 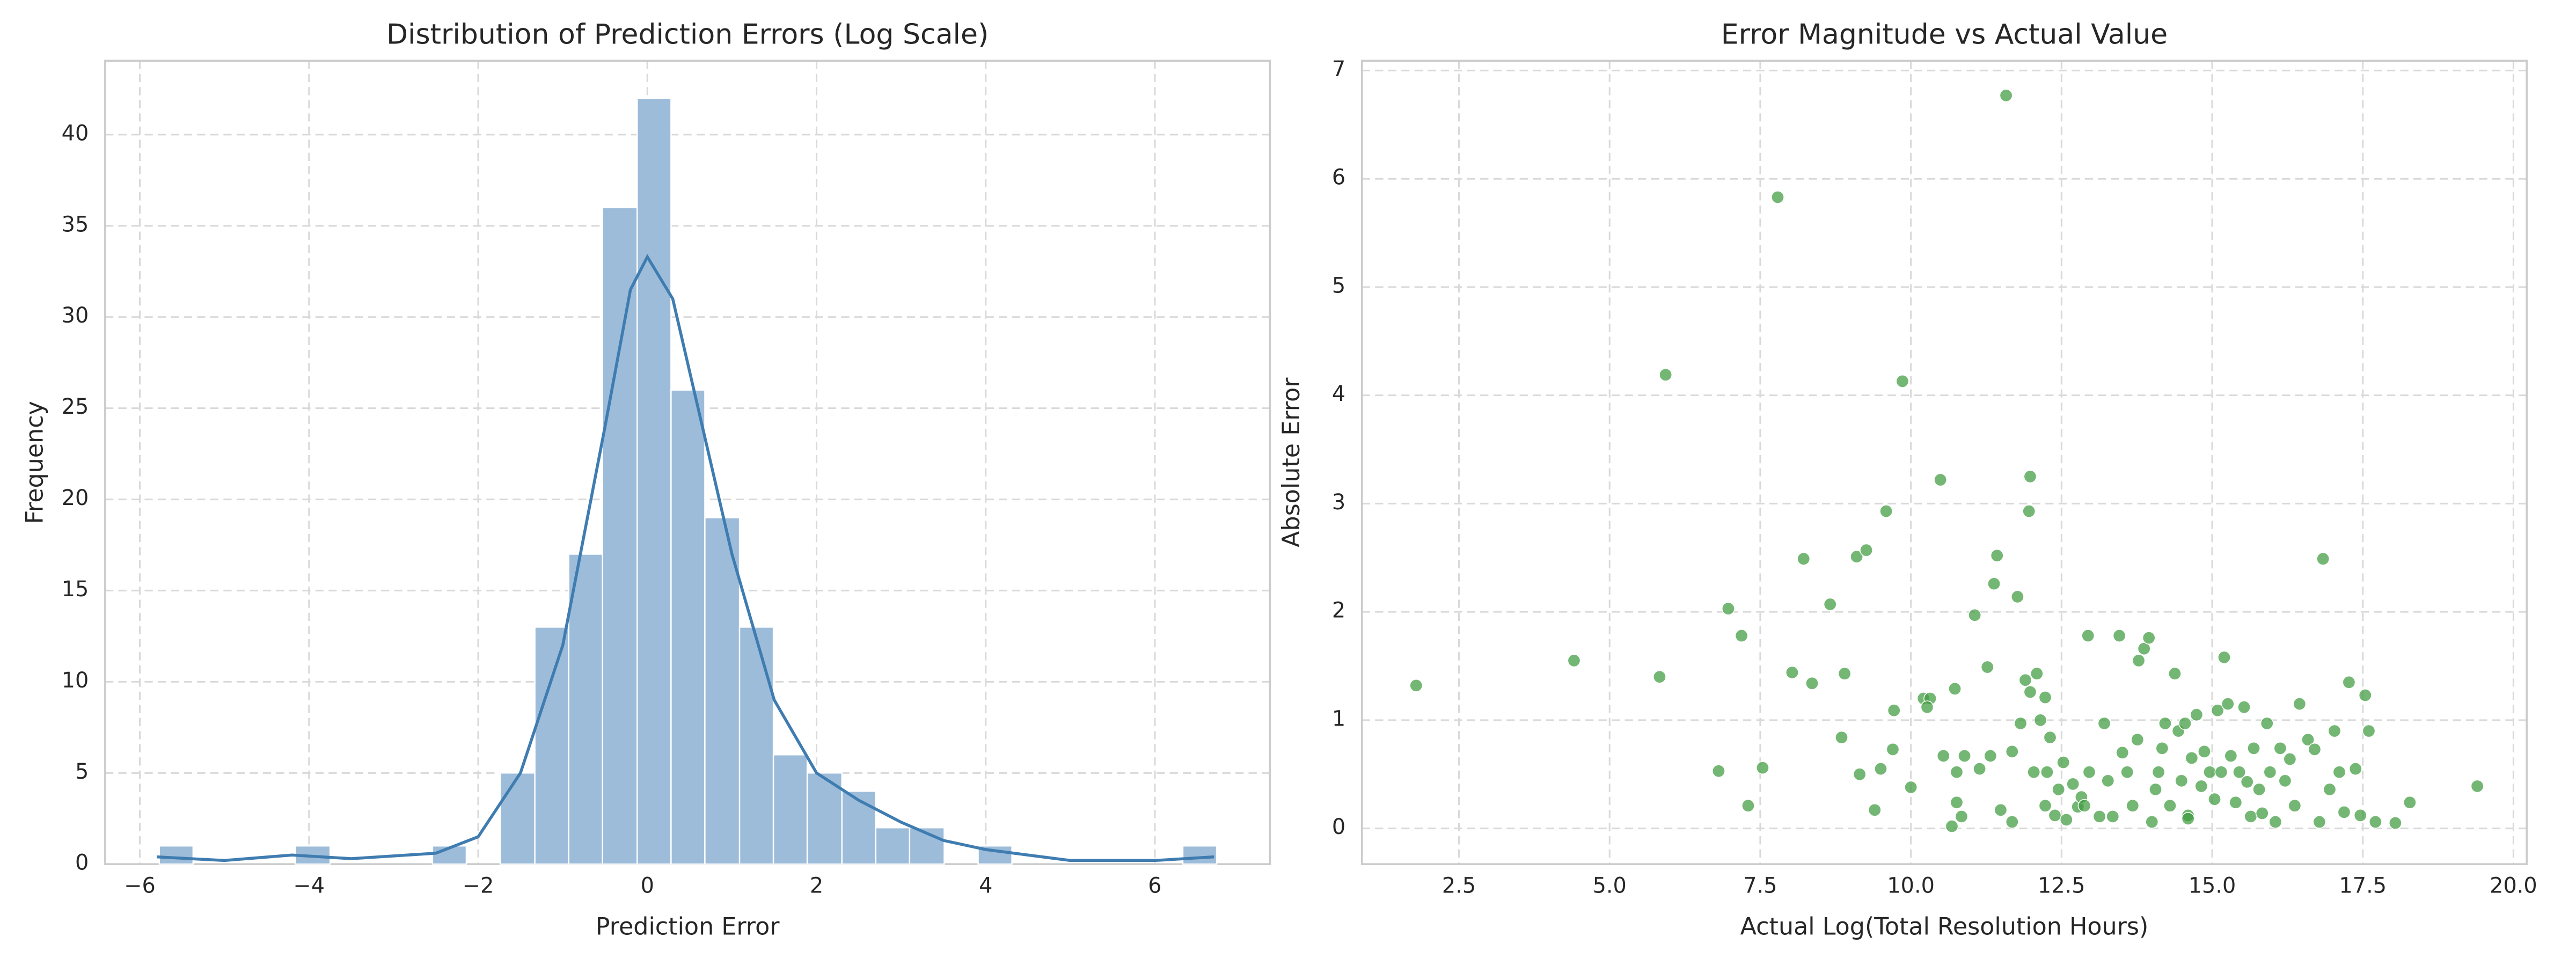 What do you see at coordinates (1610, 886) in the screenshot?
I see `x-tick-label: 5.0` at bounding box center [1610, 886].